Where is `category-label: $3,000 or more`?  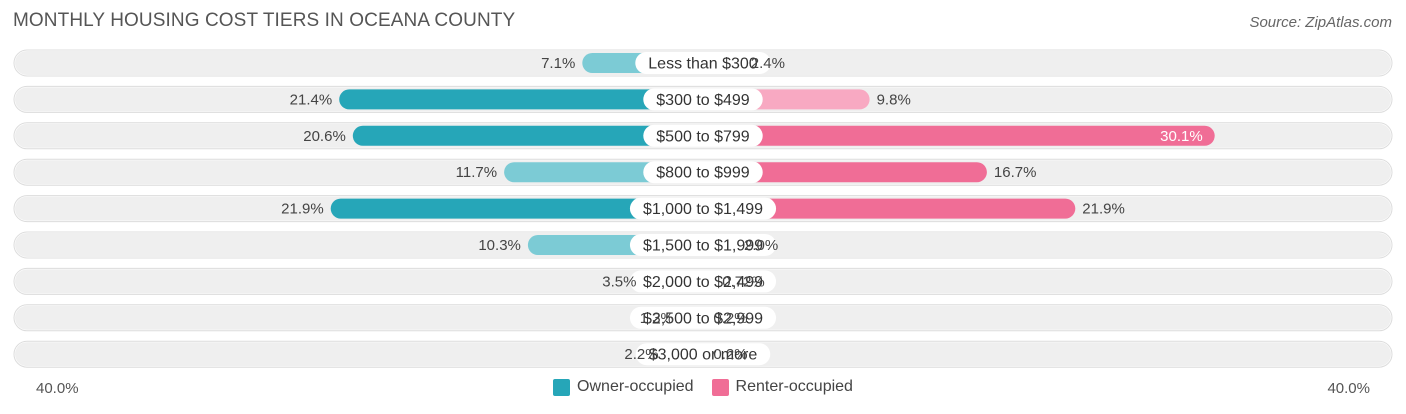
category-label: $3,000 or more is located at coordinates (703, 355).